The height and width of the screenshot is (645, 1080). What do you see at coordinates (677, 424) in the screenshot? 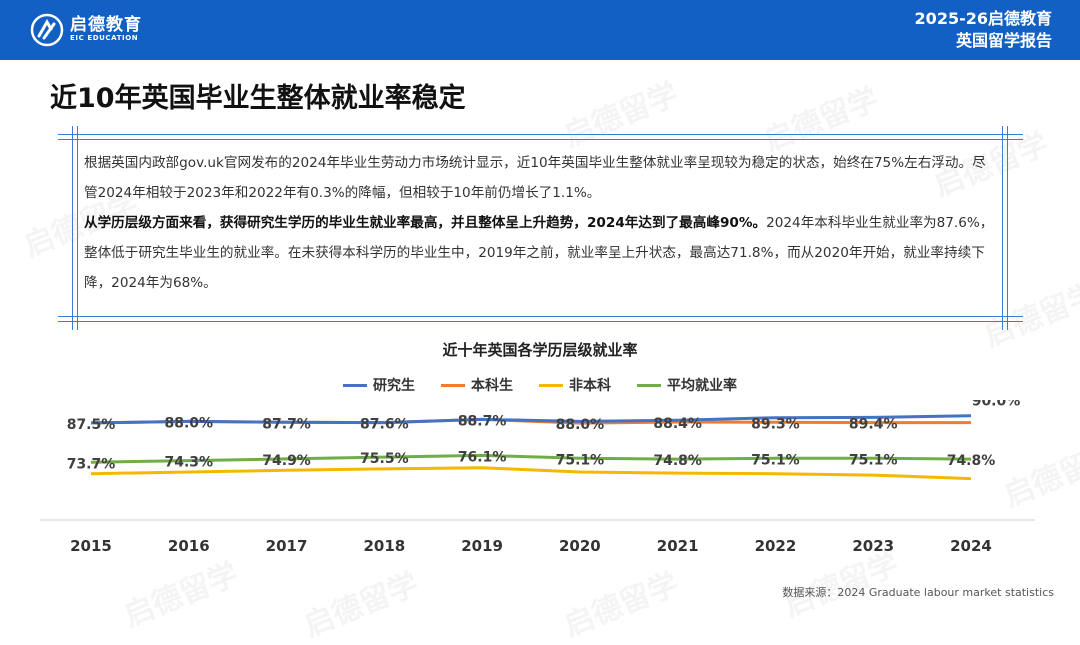
I see `data-label-undergraduate: 88.4%` at bounding box center [677, 424].